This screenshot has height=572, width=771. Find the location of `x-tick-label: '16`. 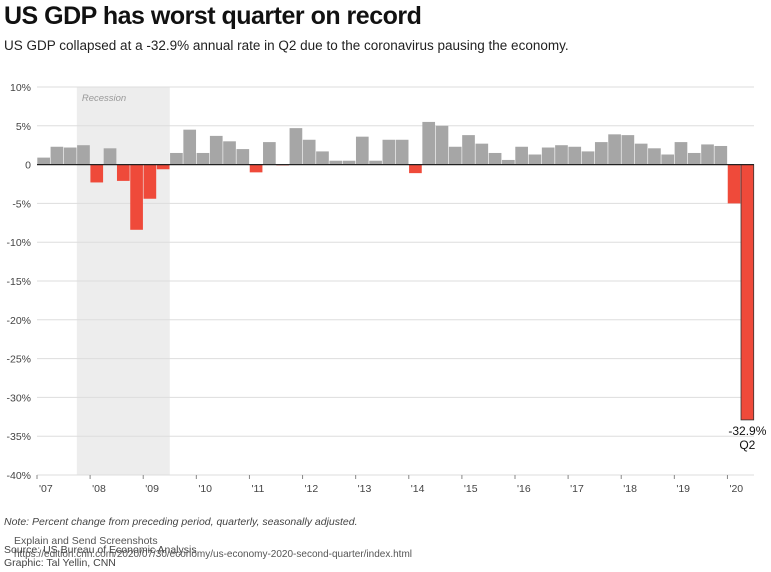

x-tick-label: '16 is located at coordinates (524, 489).